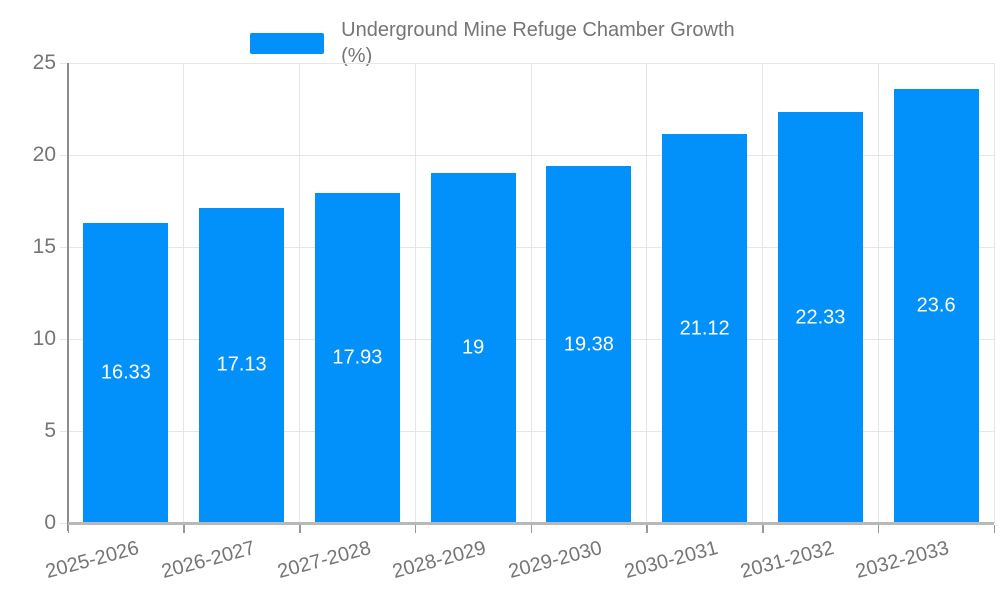 The image size is (1000, 600). What do you see at coordinates (324, 560) in the screenshot?
I see `x-axis-tick-label: 2027-2028` at bounding box center [324, 560].